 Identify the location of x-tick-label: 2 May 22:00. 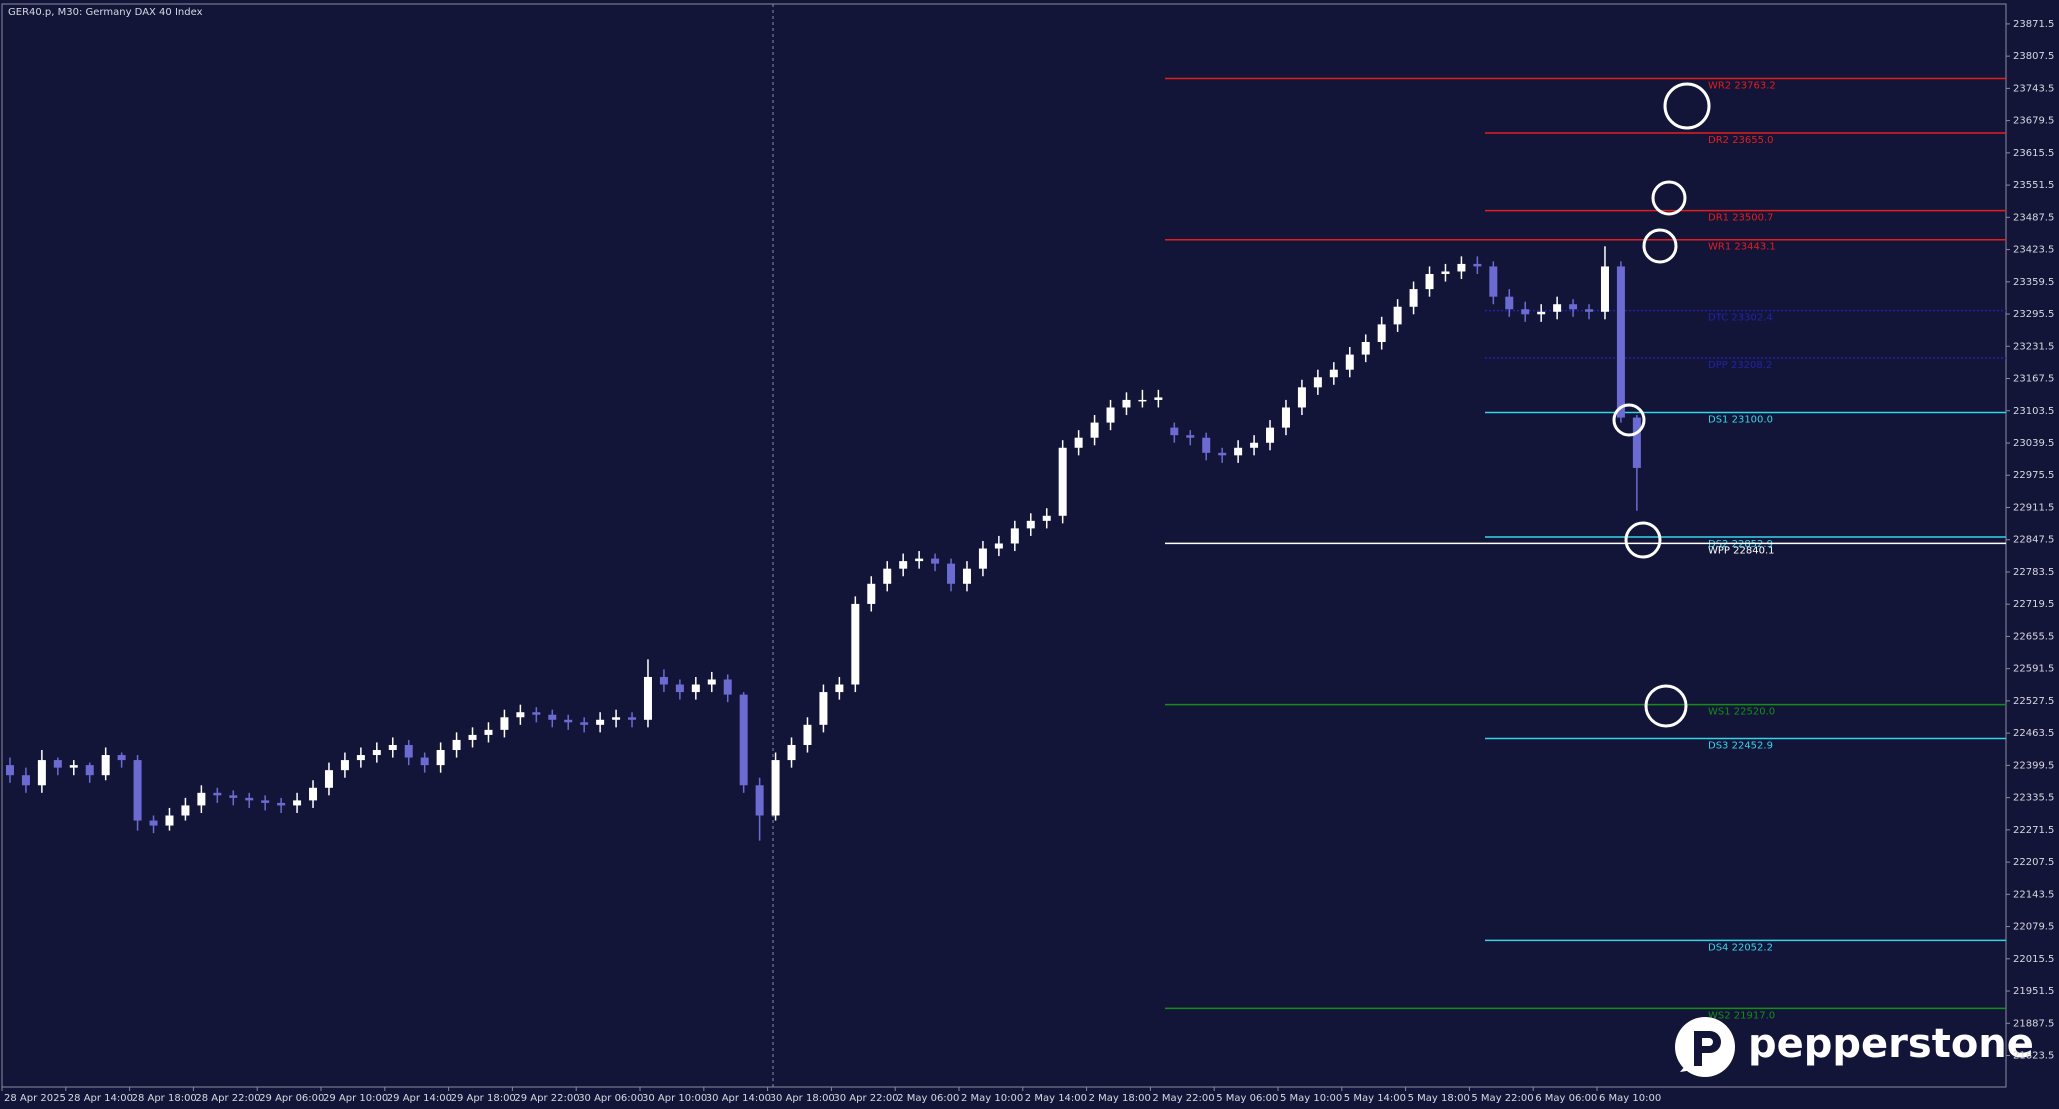
(1183, 1098).